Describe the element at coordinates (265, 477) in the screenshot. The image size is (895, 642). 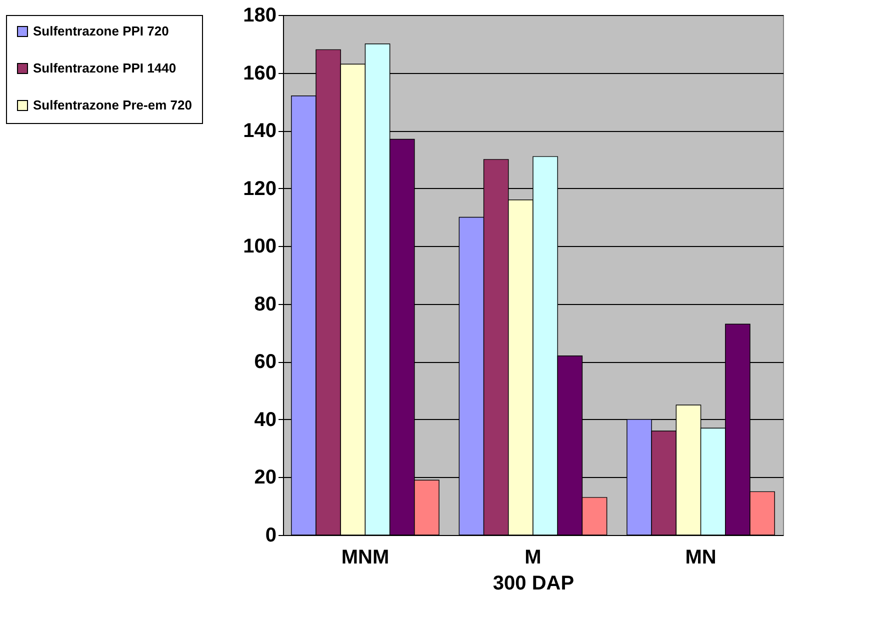
I see `y-tick-label: 20` at that location.